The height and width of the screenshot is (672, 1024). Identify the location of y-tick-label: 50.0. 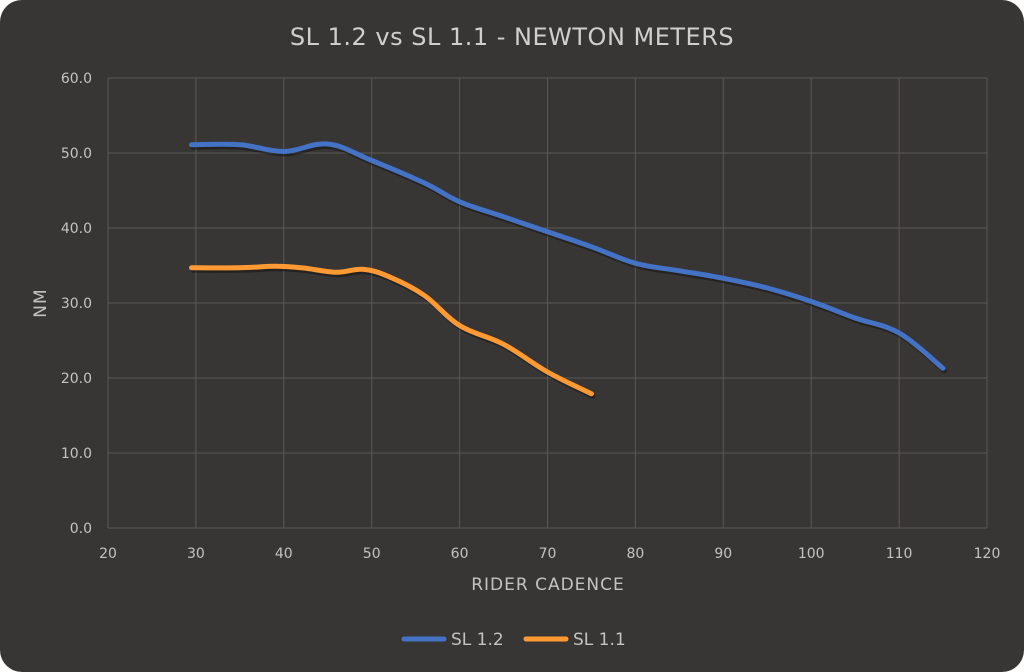
(76, 154).